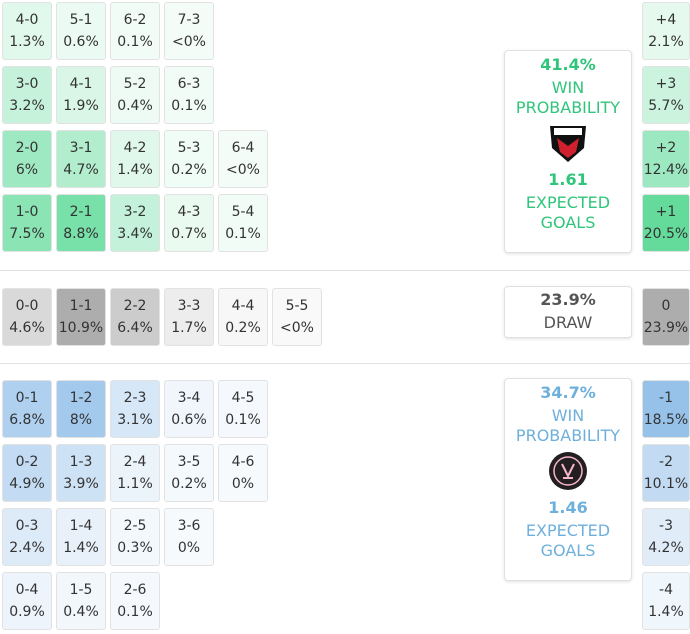 This screenshot has height=634, width=690. Describe the element at coordinates (135, 328) in the screenshot. I see `probability: 6.4%` at that location.